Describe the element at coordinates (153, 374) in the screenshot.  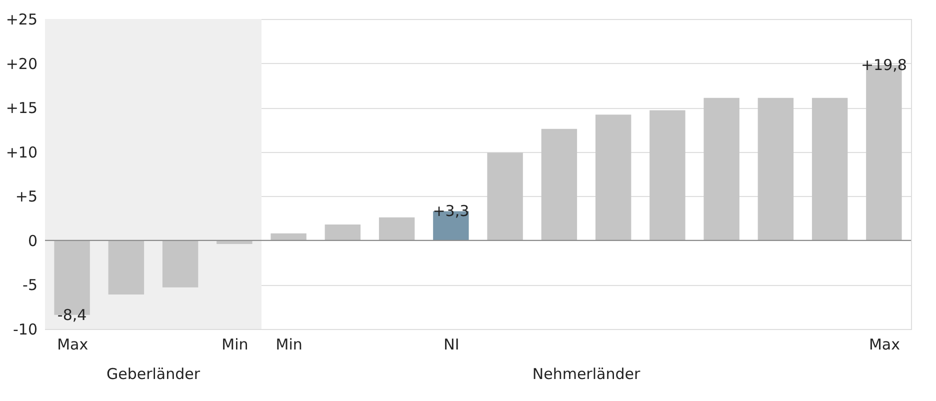
I see `band-label: Geberländer` at that location.